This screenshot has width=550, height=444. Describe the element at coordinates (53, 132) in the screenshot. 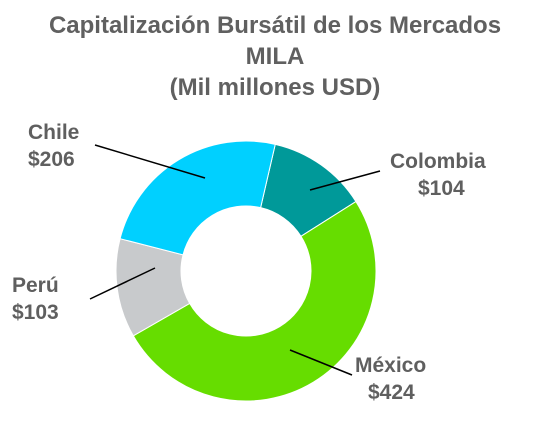

I see `slice-name-label: Chile` at that location.